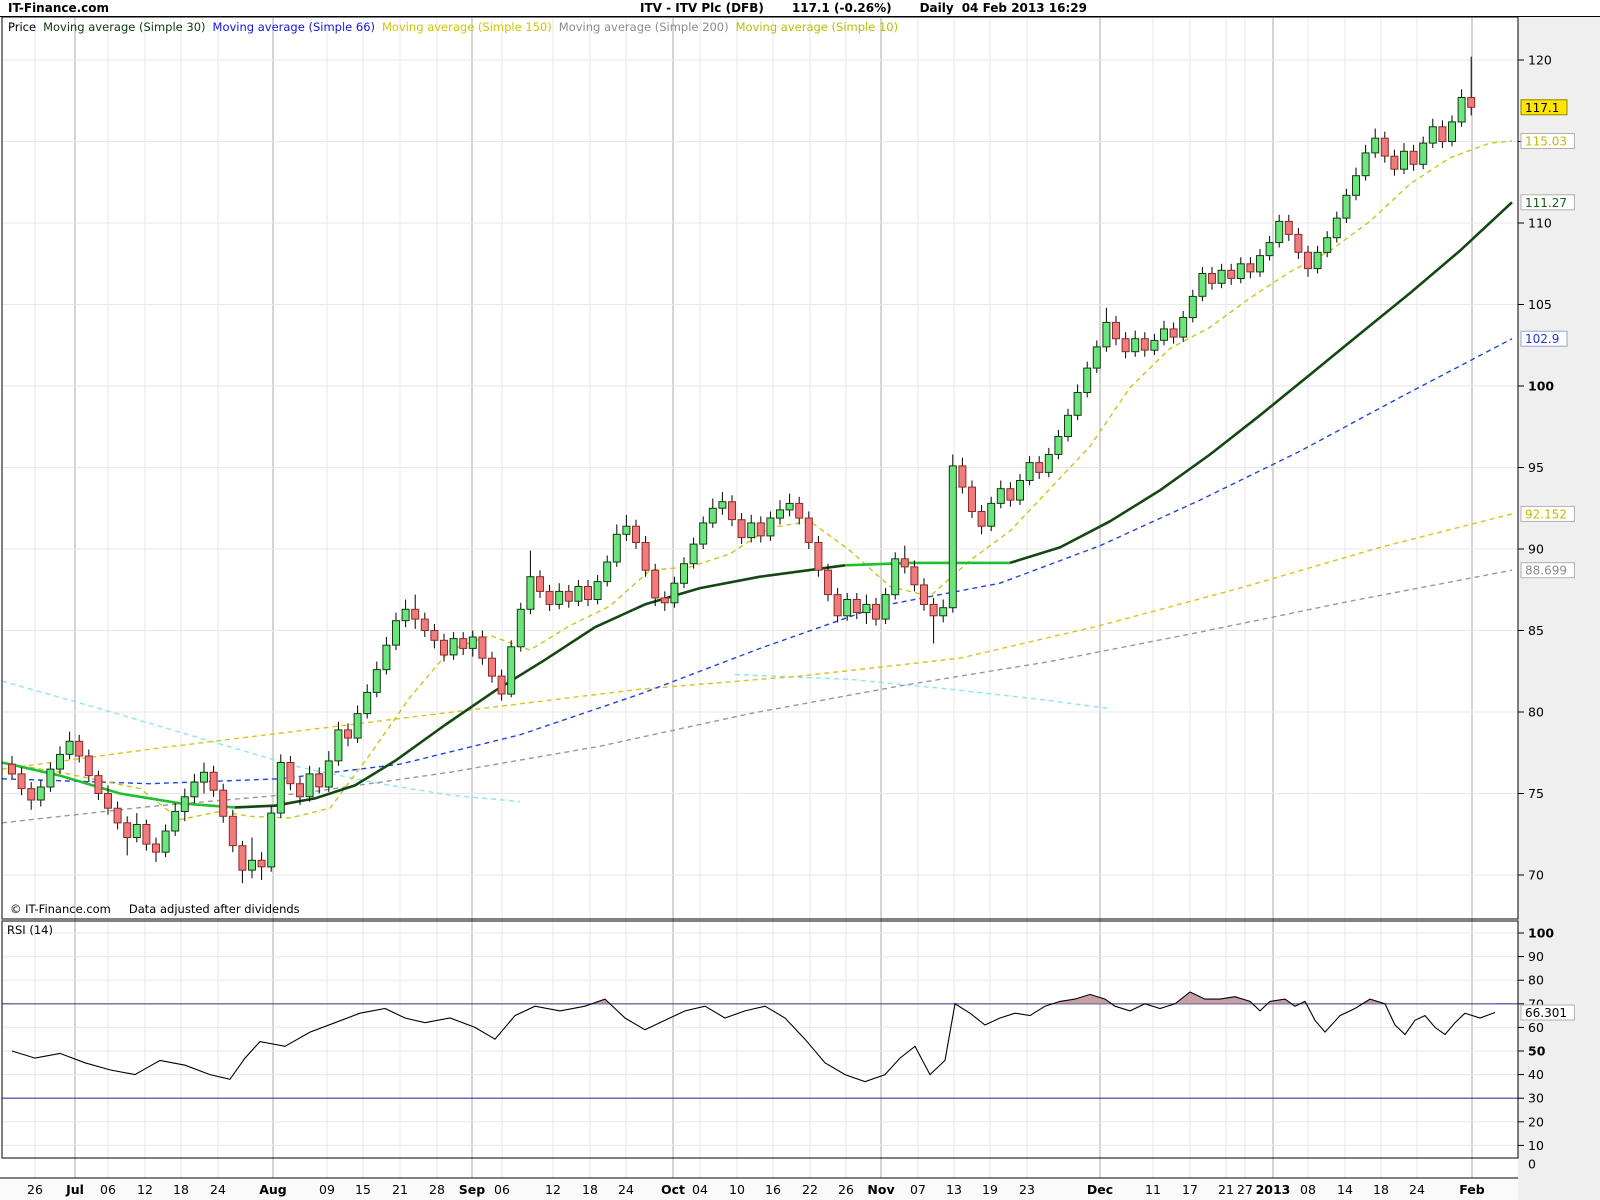  Describe the element at coordinates (880, 1189) in the screenshot. I see `date-label-month: Nov` at that location.